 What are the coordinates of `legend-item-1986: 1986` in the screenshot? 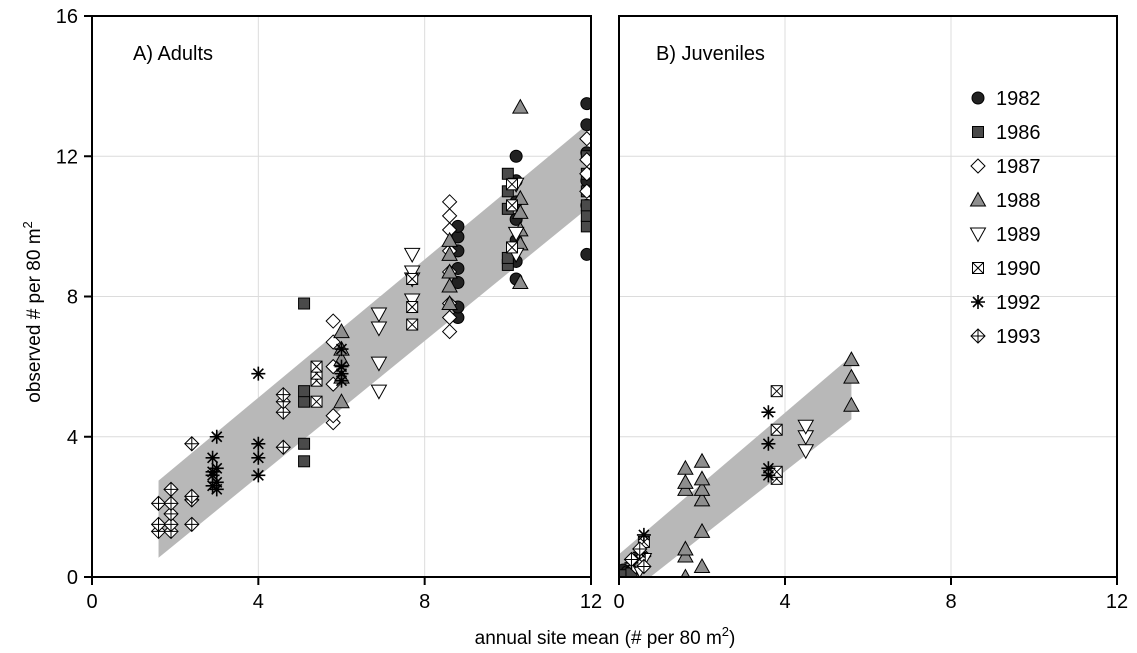 It's located at (1006, 133).